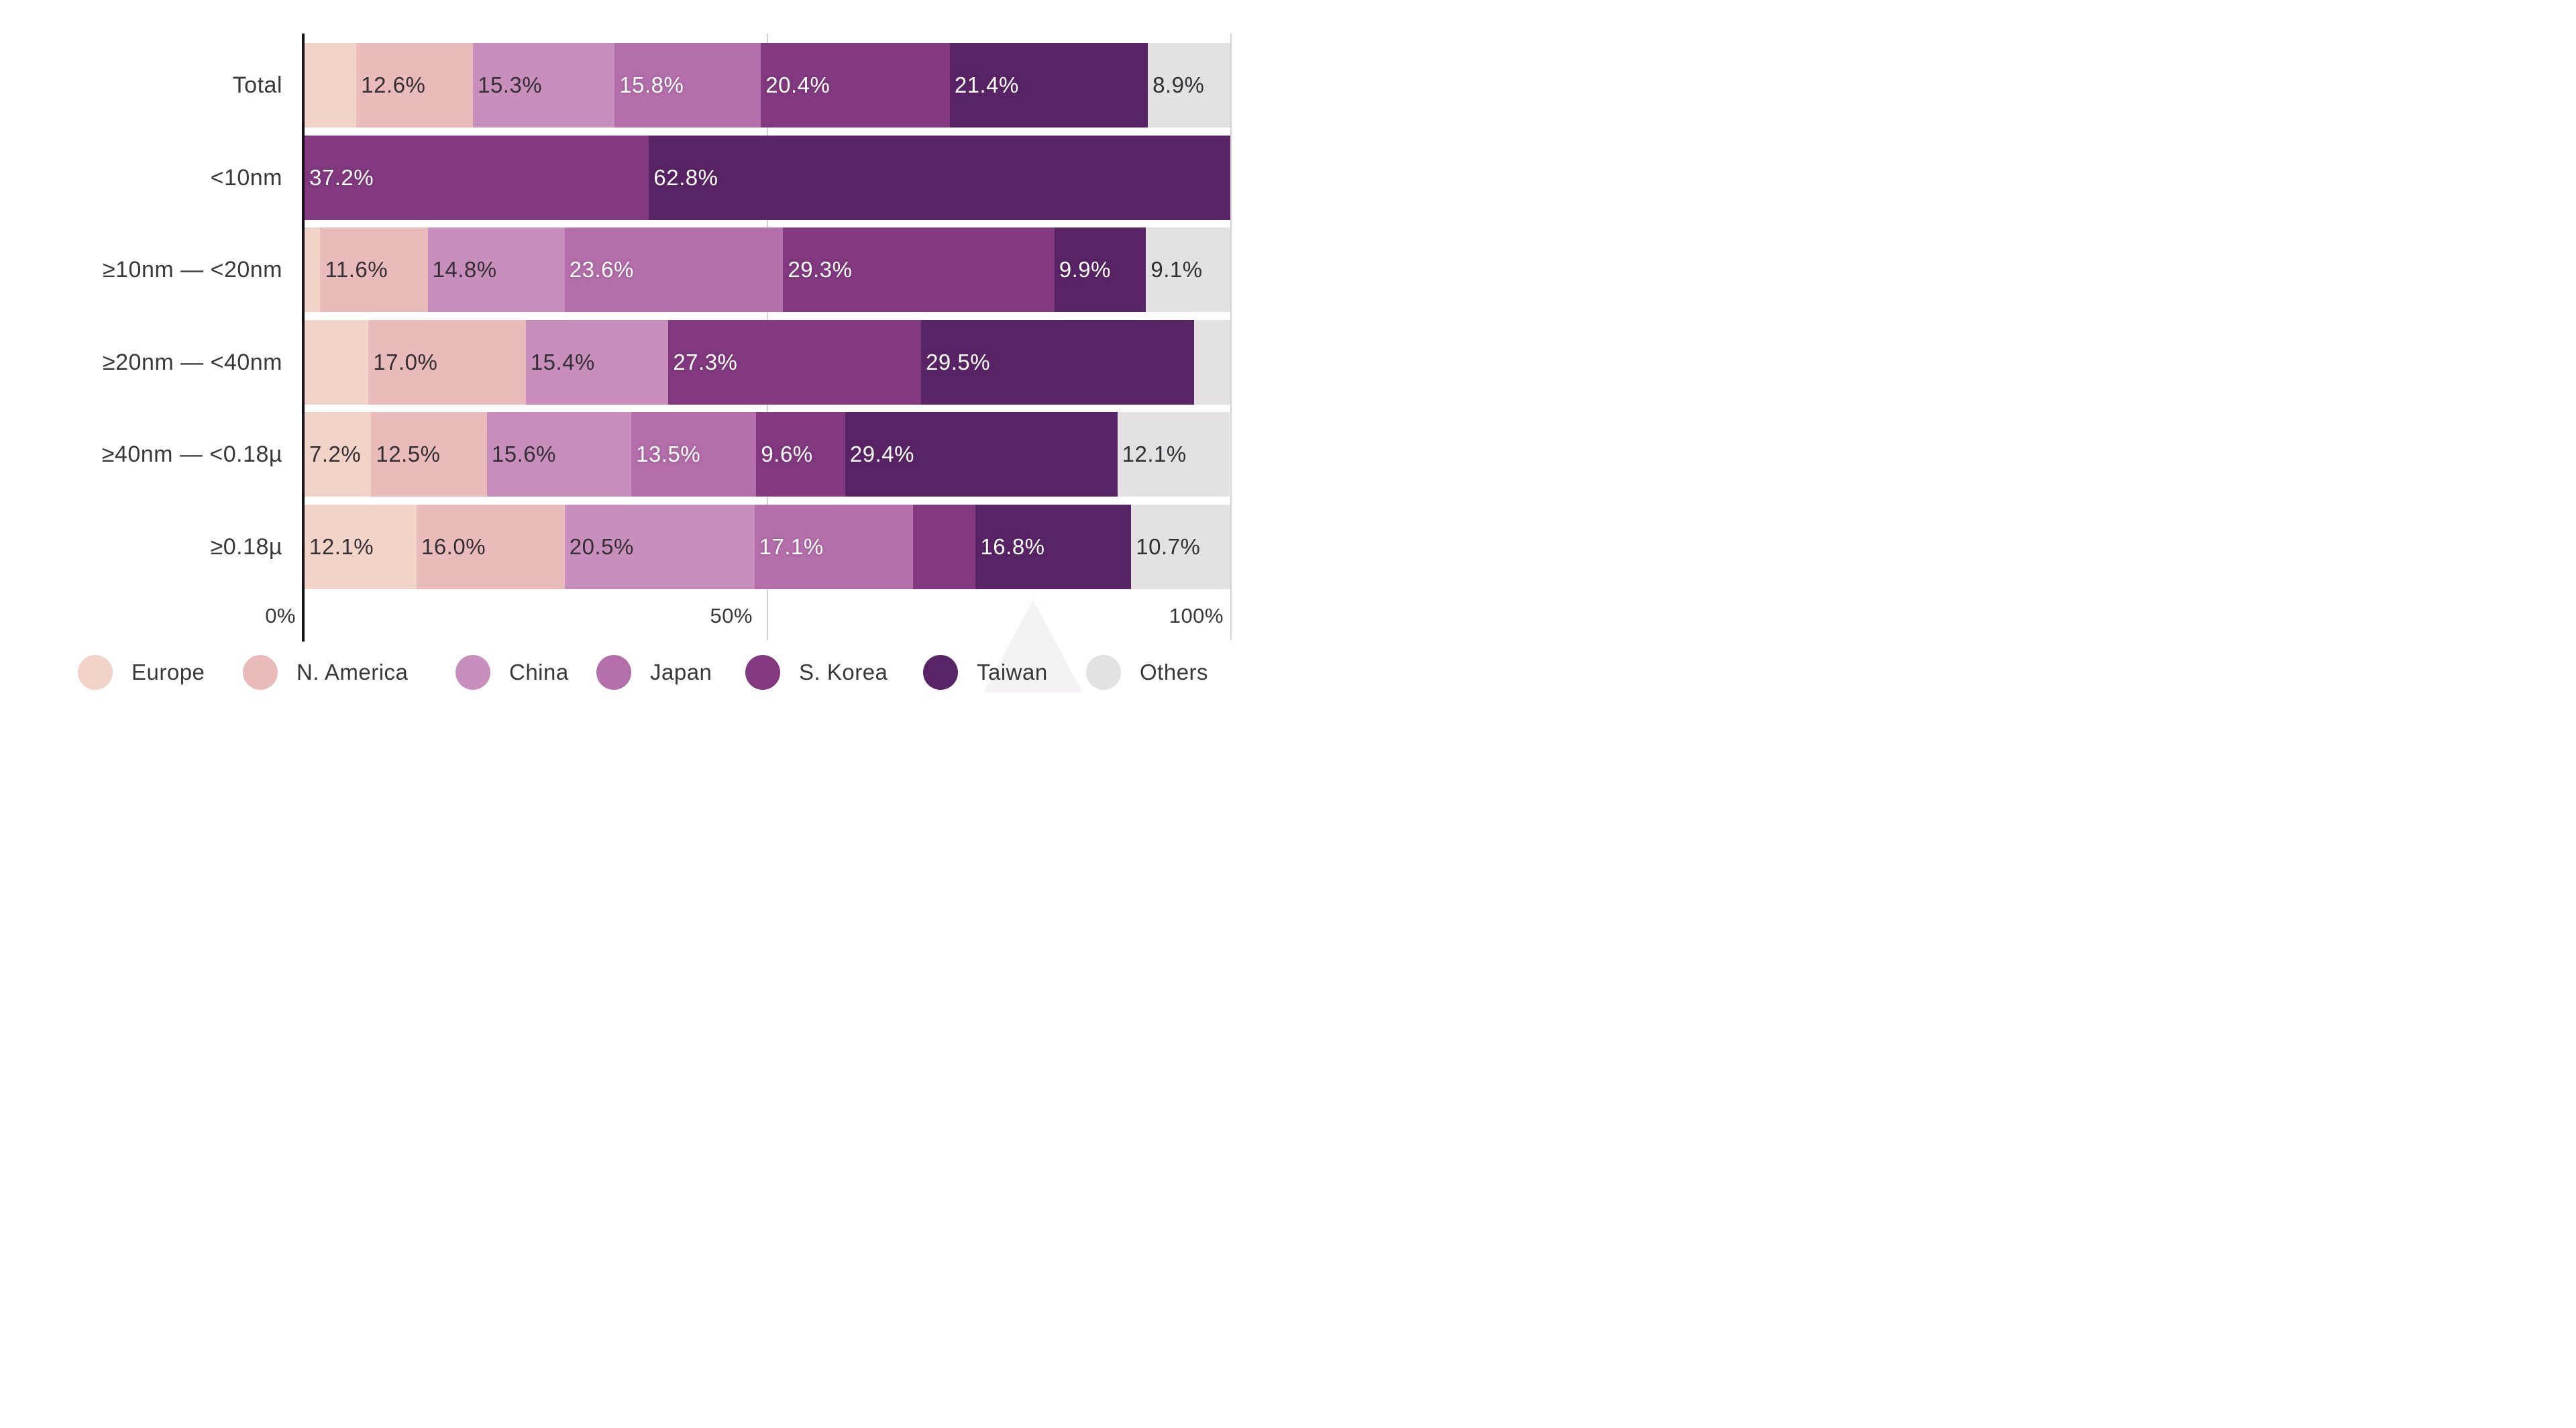  Describe the element at coordinates (1103, 672) in the screenshot. I see `legend-swatch-others` at that location.